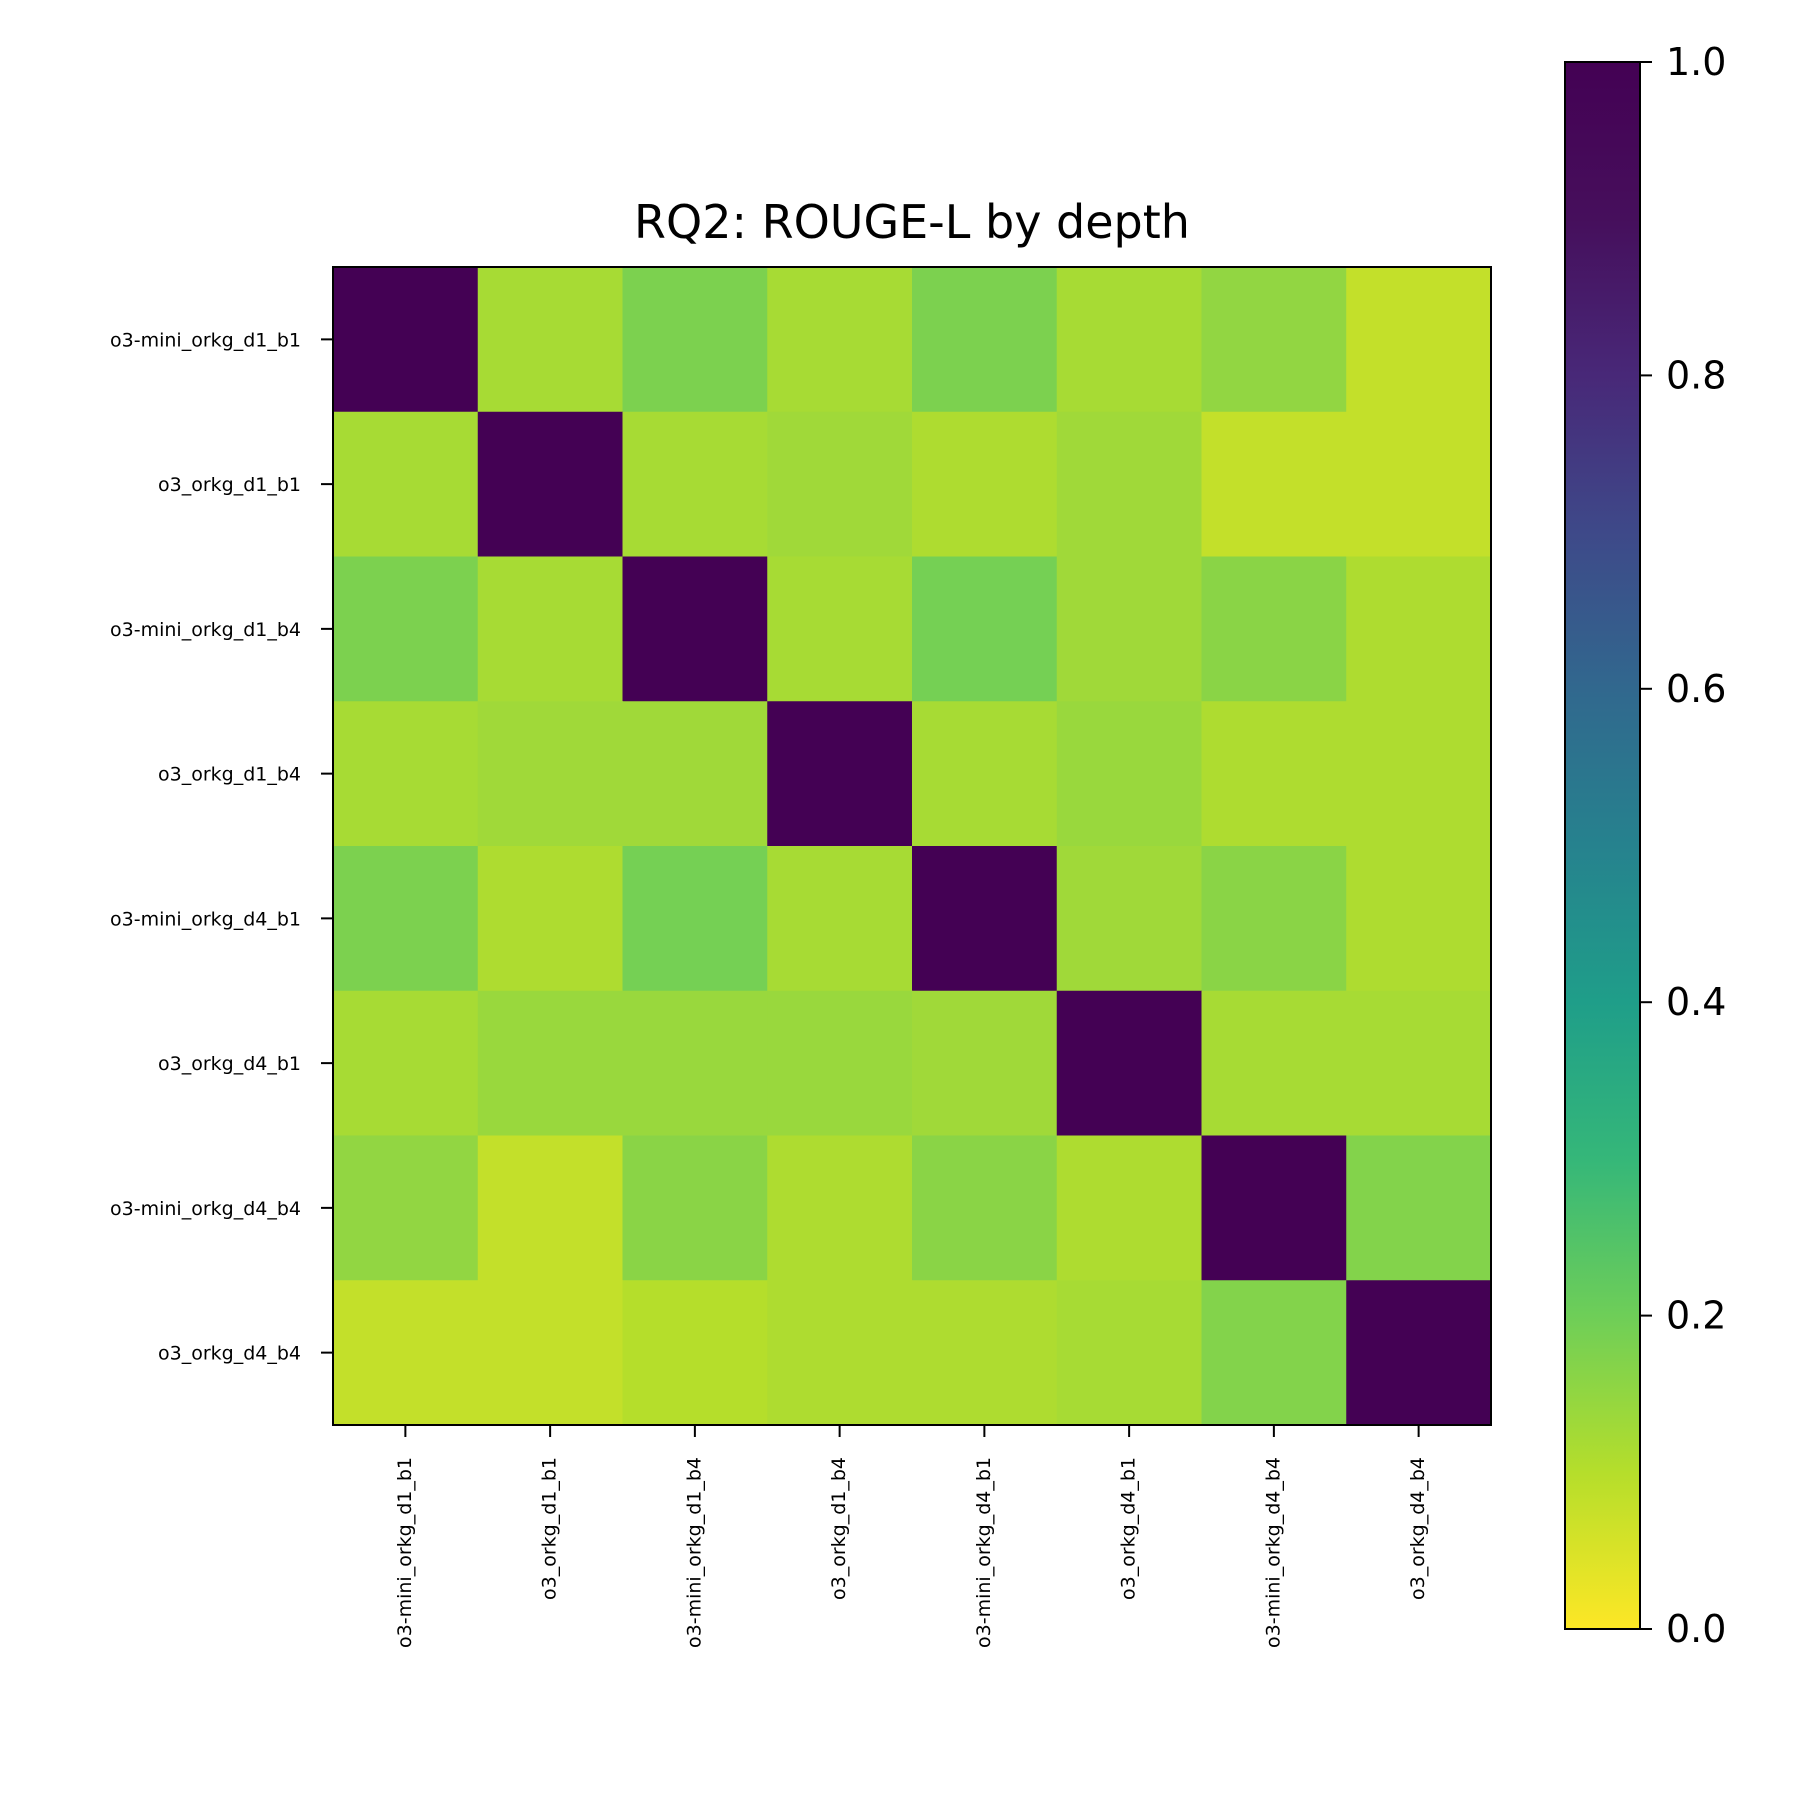  Describe the element at coordinates (984, 1552) in the screenshot. I see `x-tick-label: o3-mini_orkg_d4_b1` at that location.